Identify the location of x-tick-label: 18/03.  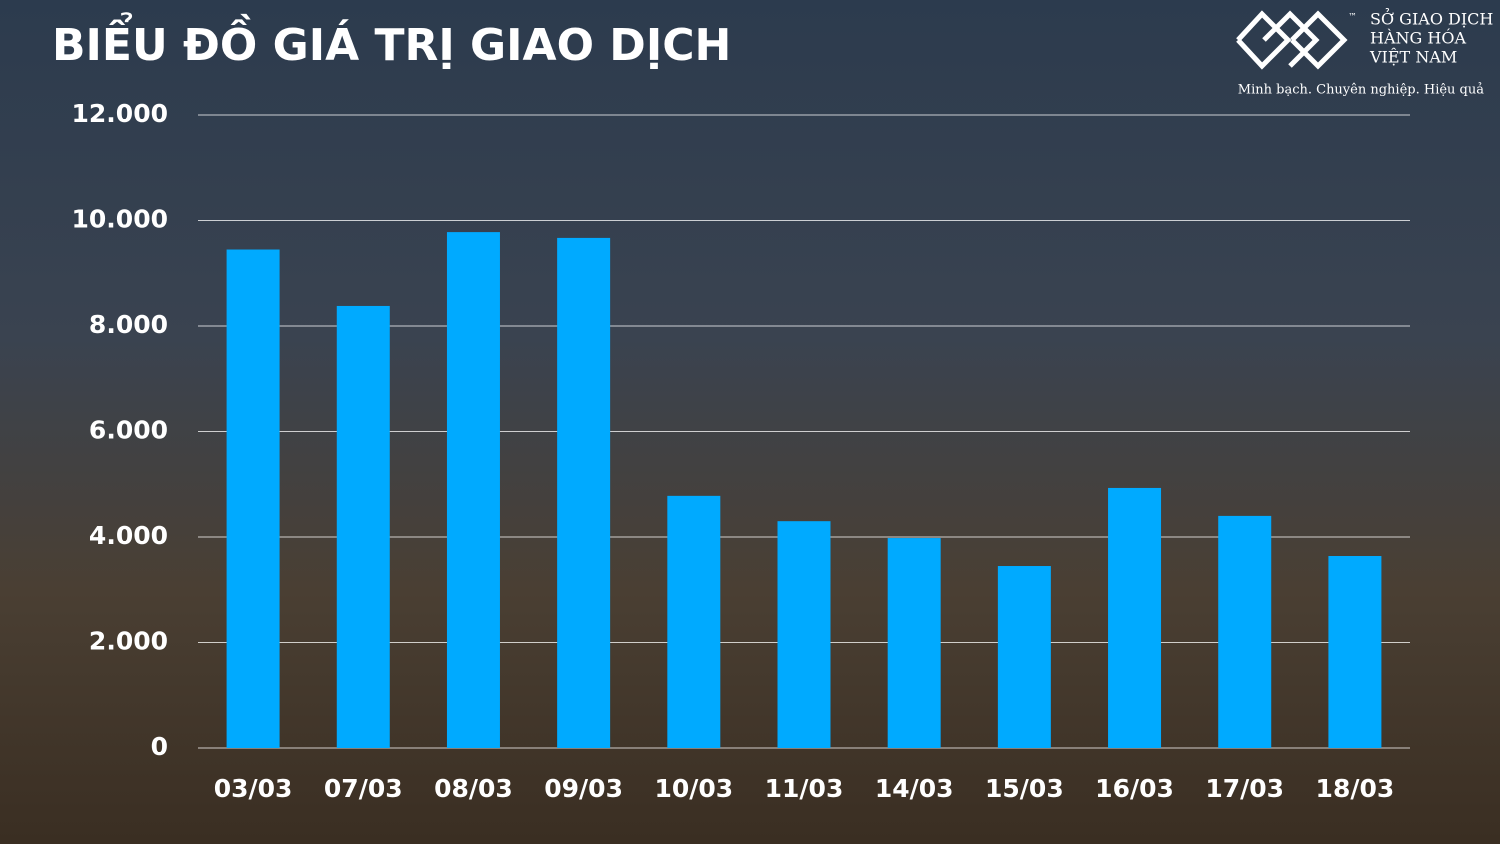
(1355, 788).